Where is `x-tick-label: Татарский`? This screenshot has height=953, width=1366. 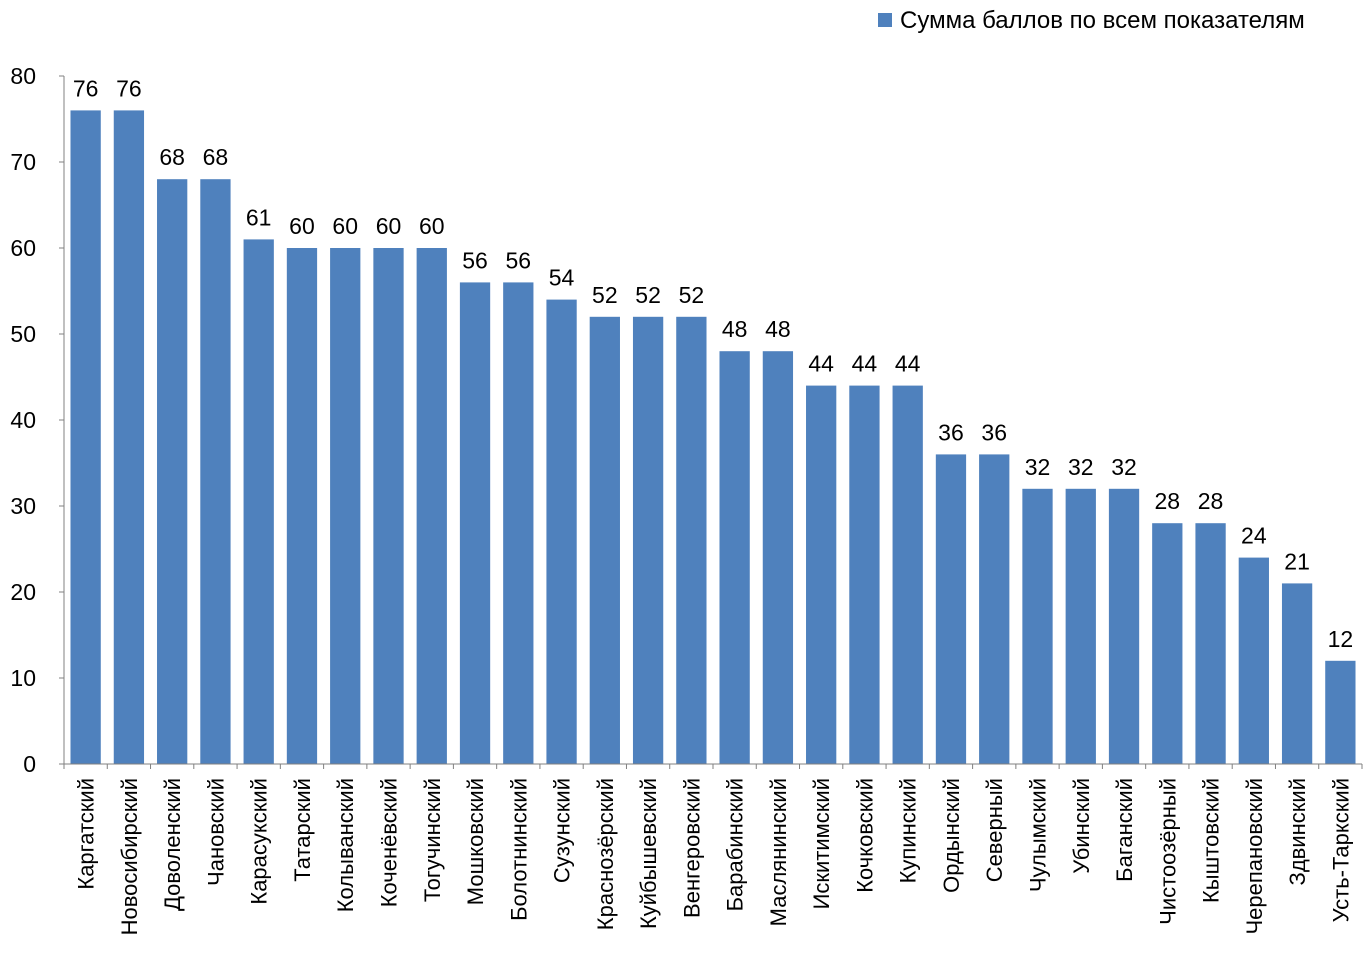 x-tick-label: Татарский is located at coordinates (302, 830).